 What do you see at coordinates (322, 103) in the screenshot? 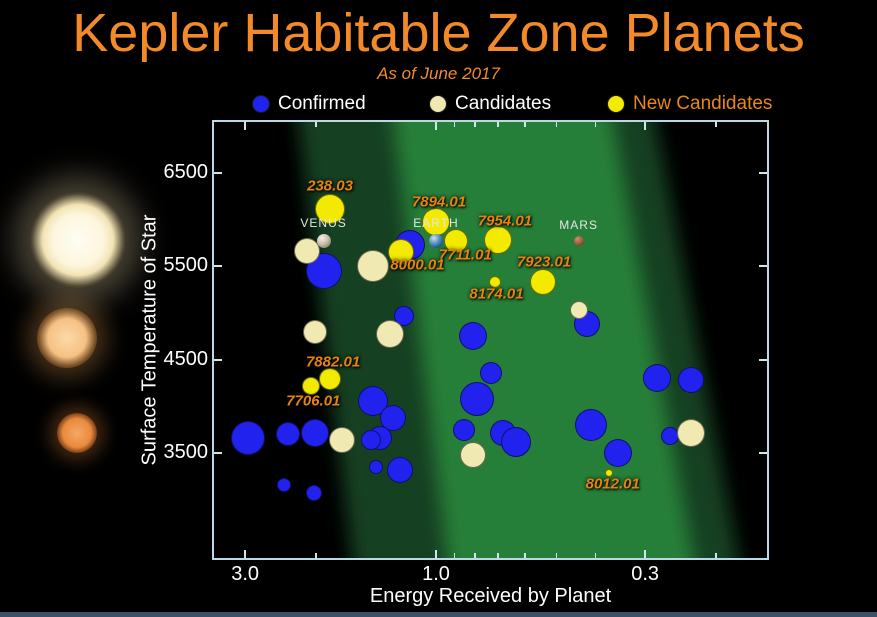
I see `legend-label-confirmed: Confirmed` at bounding box center [322, 103].